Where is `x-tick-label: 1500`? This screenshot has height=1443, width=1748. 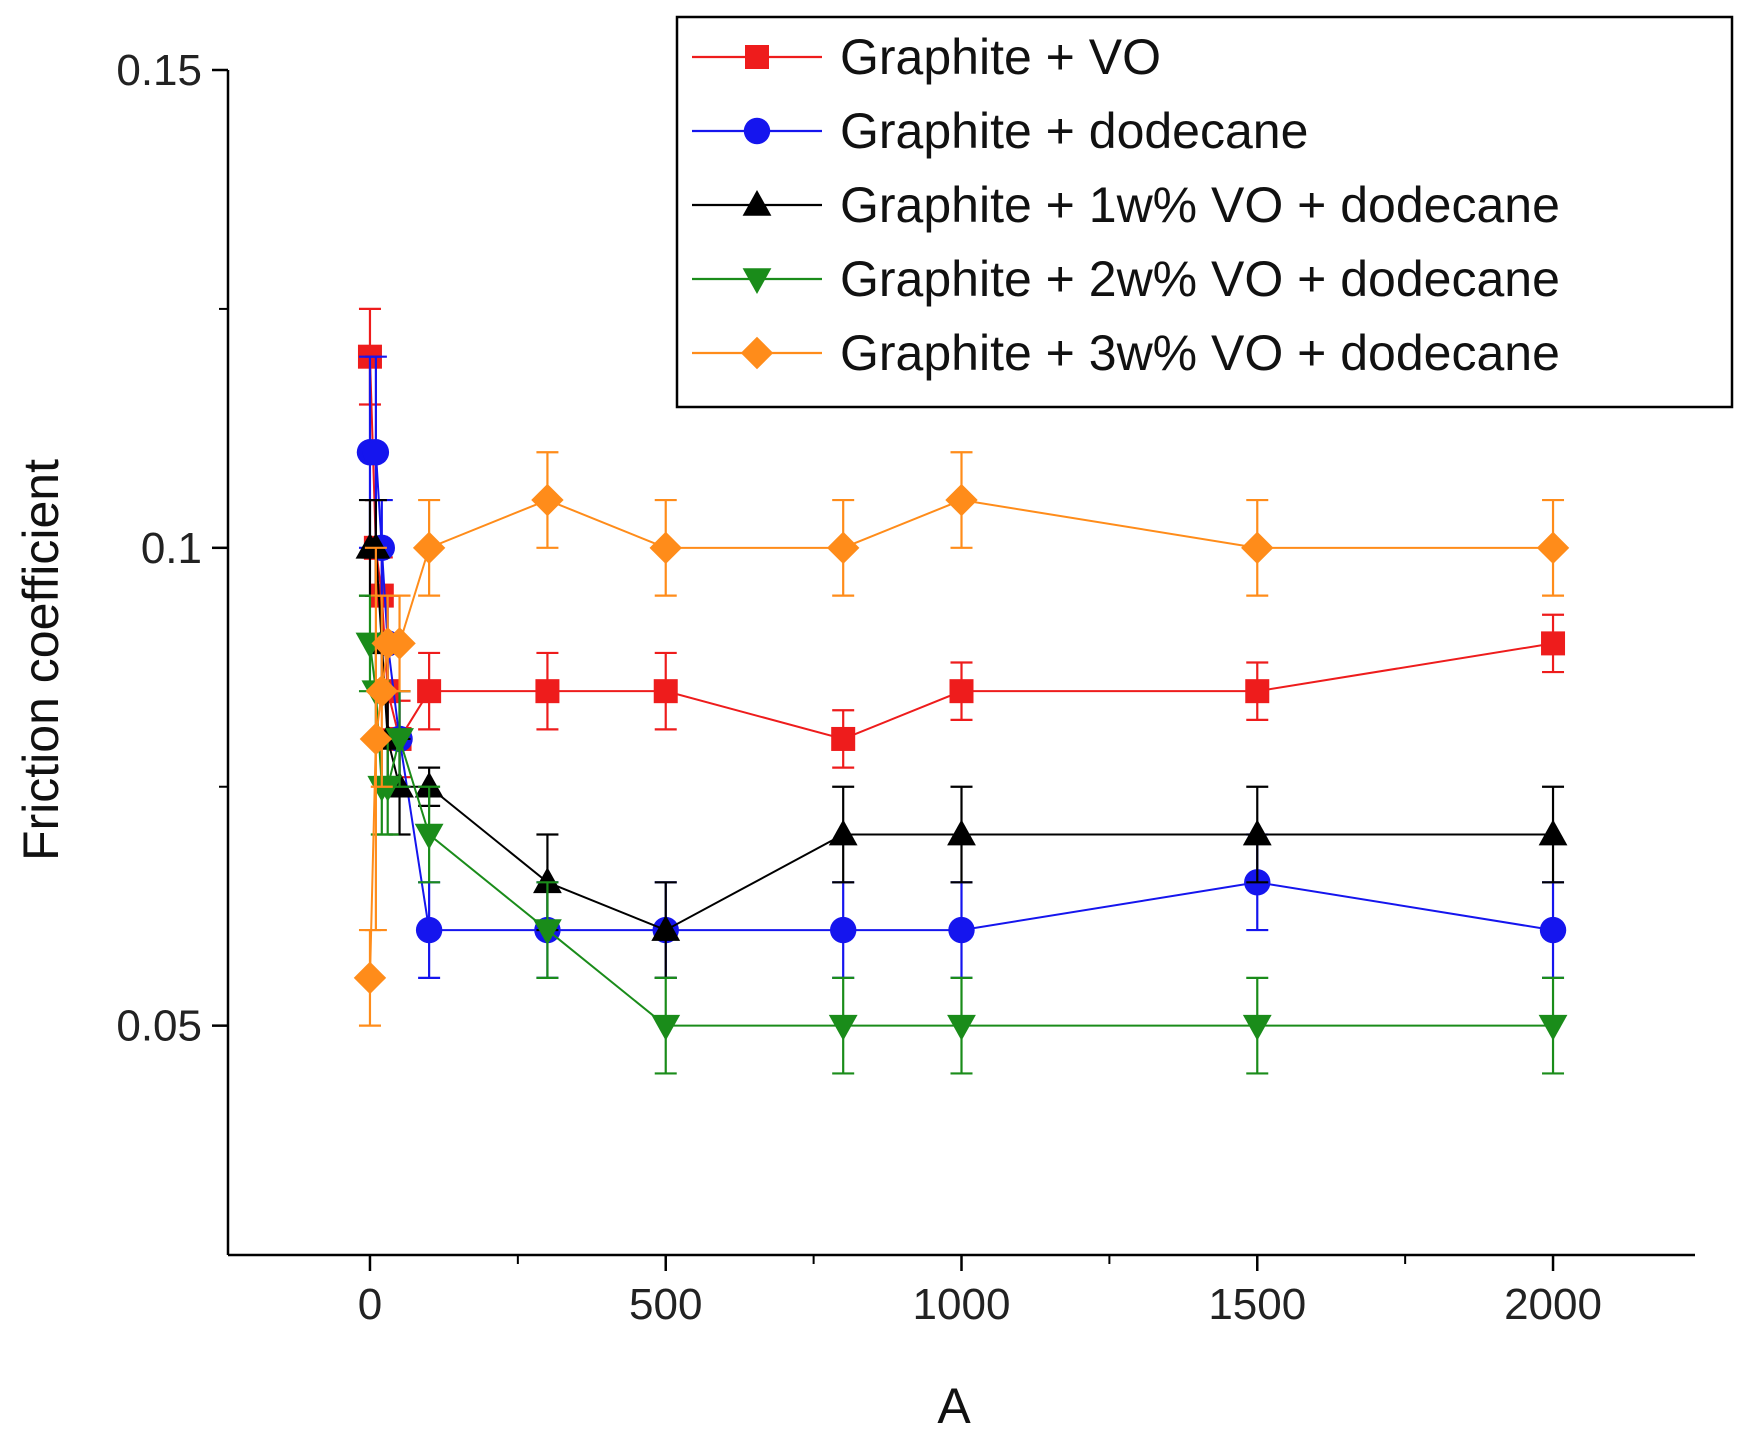
x-tick-label: 1500 is located at coordinates (1257, 1304).